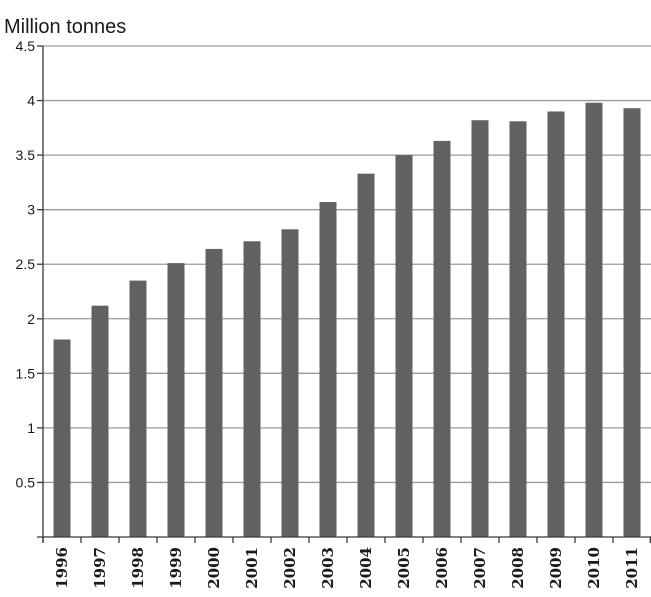 The width and height of the screenshot is (651, 597). I want to click on x-tick-label-1997: 1997, so click(100, 568).